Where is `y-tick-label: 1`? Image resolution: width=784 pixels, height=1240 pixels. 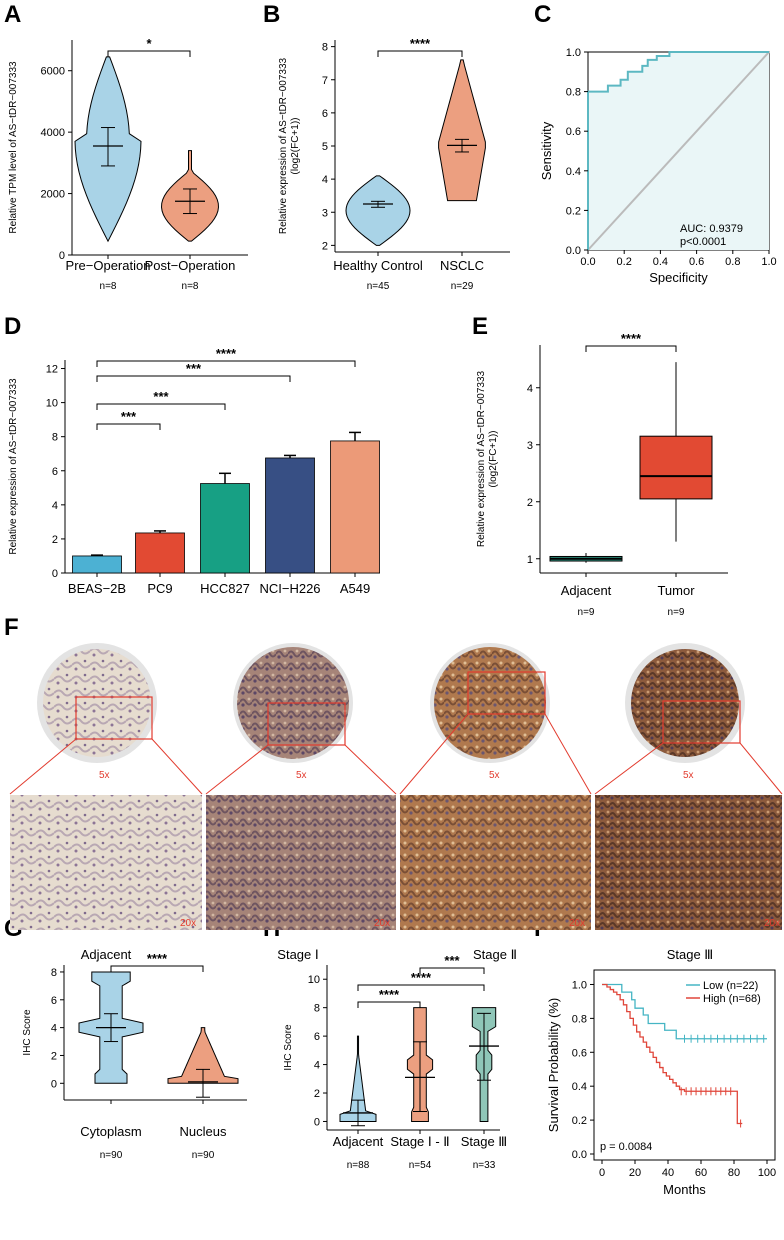 y-tick-label: 1 is located at coordinates (530, 560).